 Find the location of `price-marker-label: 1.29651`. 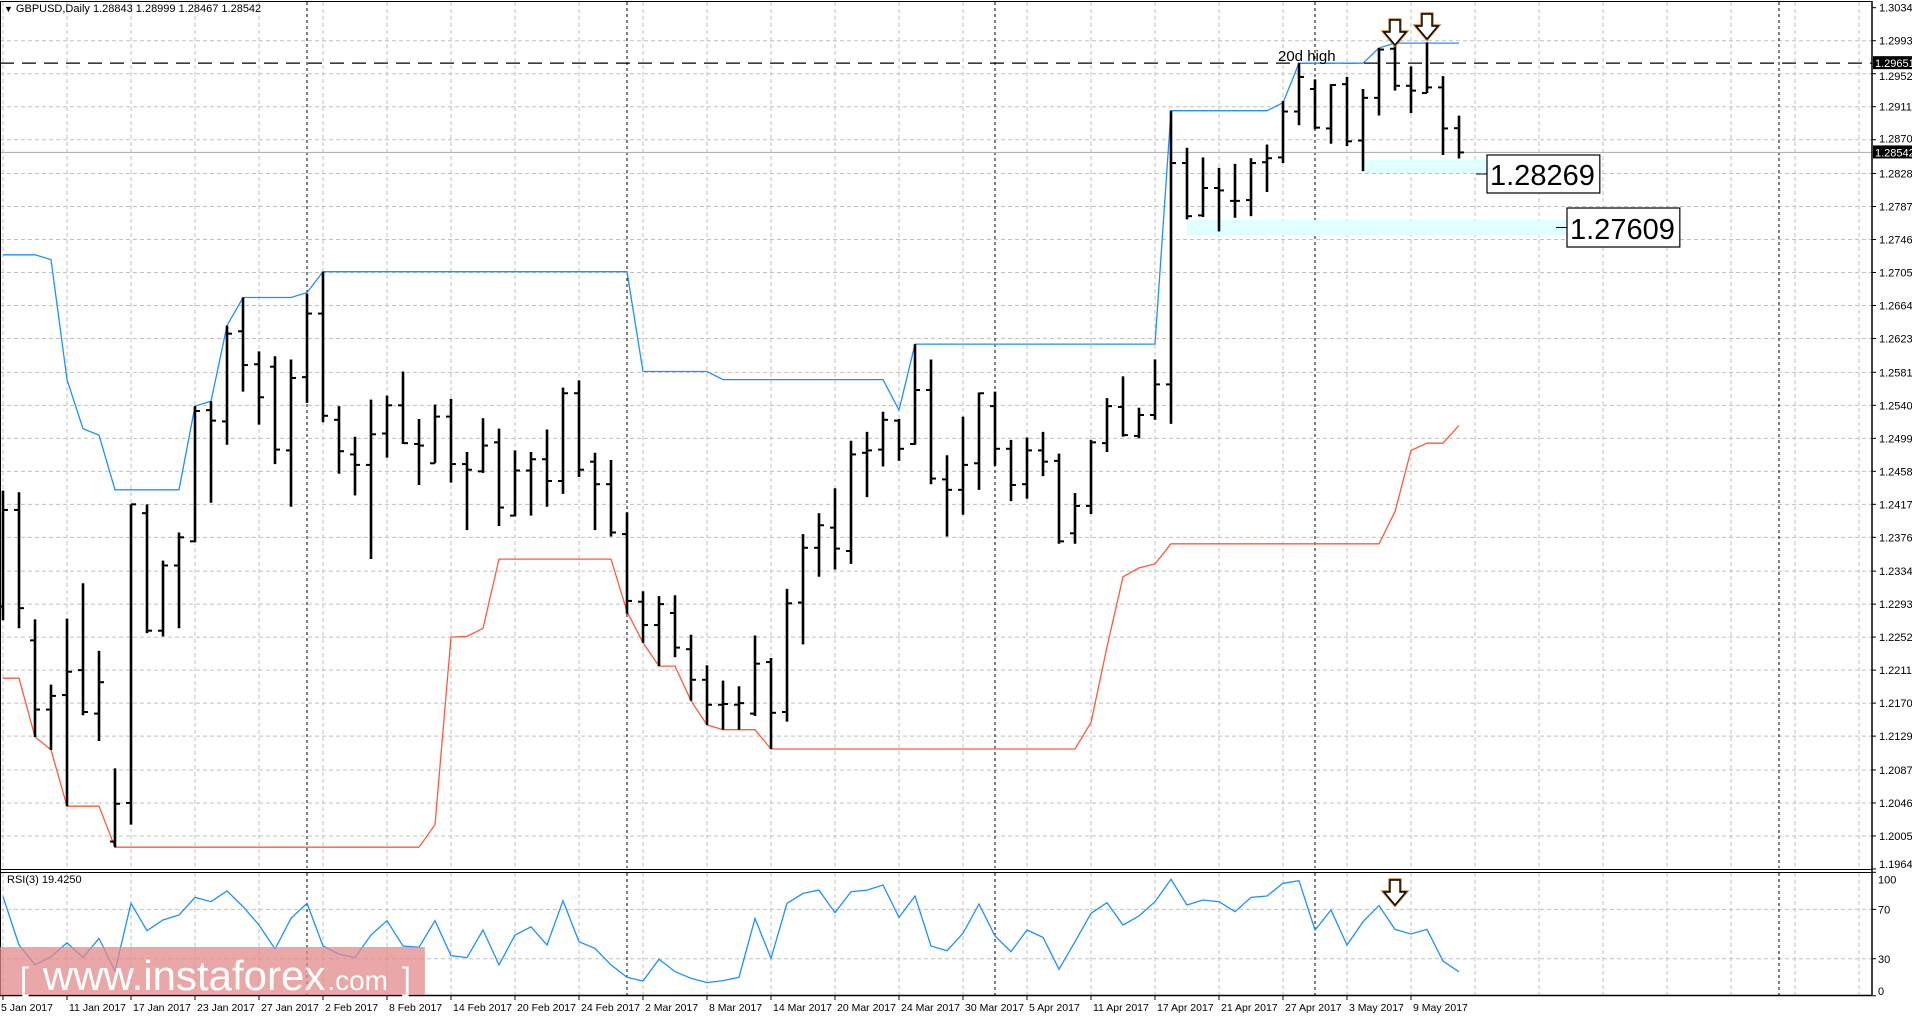

price-marker-label: 1.29651 is located at coordinates (1893, 64).